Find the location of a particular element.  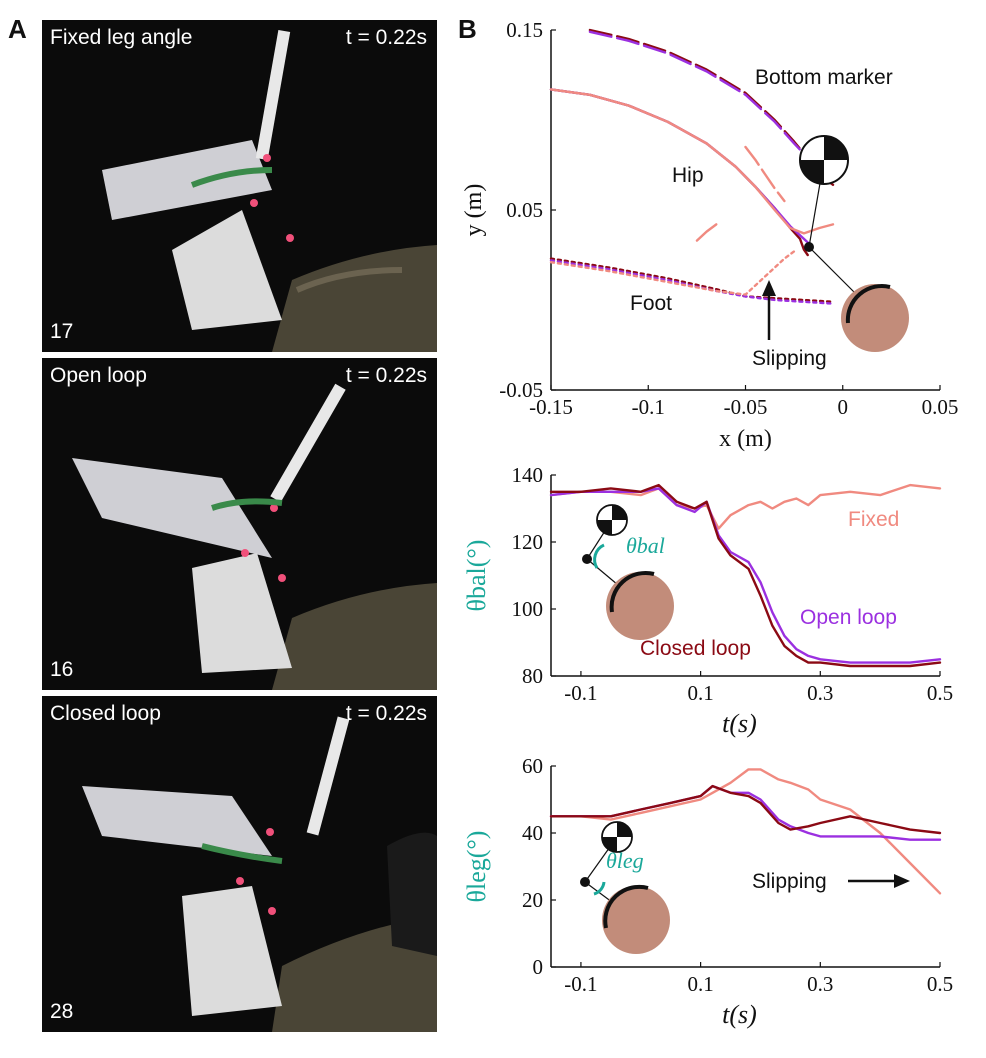

schematic-link-lower is located at coordinates (833, 271).